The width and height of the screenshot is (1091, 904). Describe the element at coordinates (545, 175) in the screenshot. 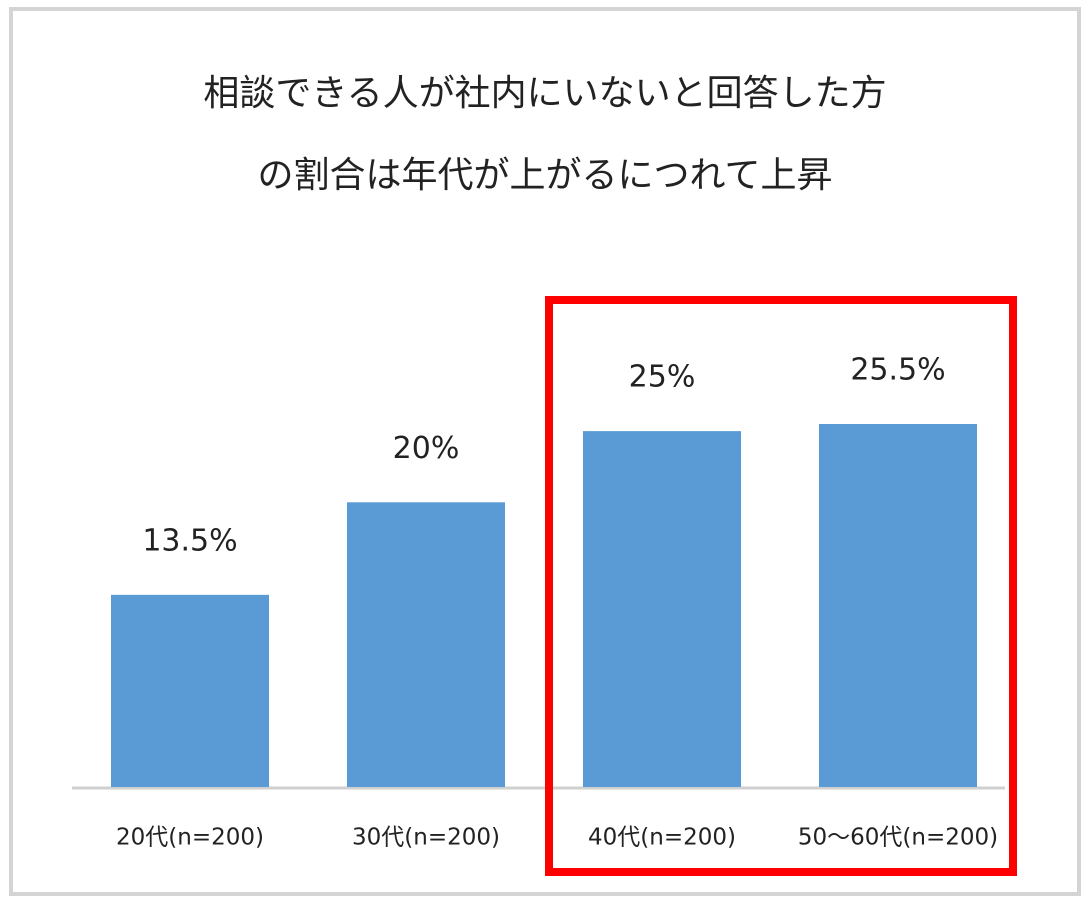

I see `chart-title: の割合は年代が上がるにつれて上昇` at that location.